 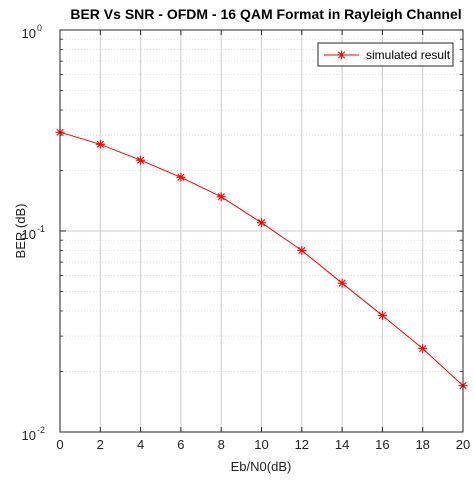 I want to click on y-axis-label: BER (dB), so click(x=20, y=231).